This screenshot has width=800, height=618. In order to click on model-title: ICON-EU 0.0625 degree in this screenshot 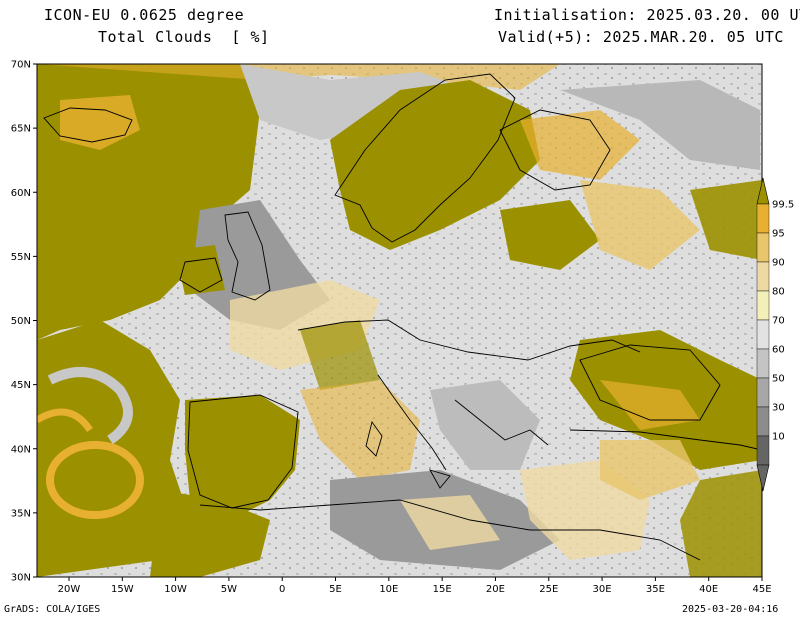, I will do `click(144, 15)`.